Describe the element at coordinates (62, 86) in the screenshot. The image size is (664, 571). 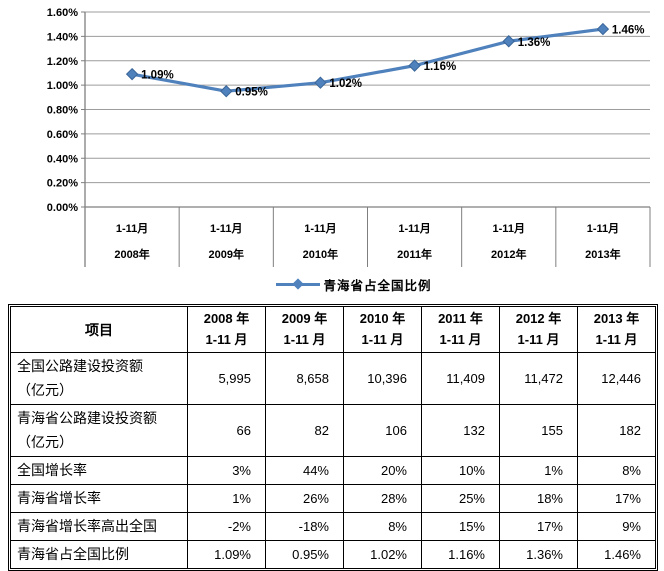
I see `y-axis-tick-label: 1.00%` at that location.